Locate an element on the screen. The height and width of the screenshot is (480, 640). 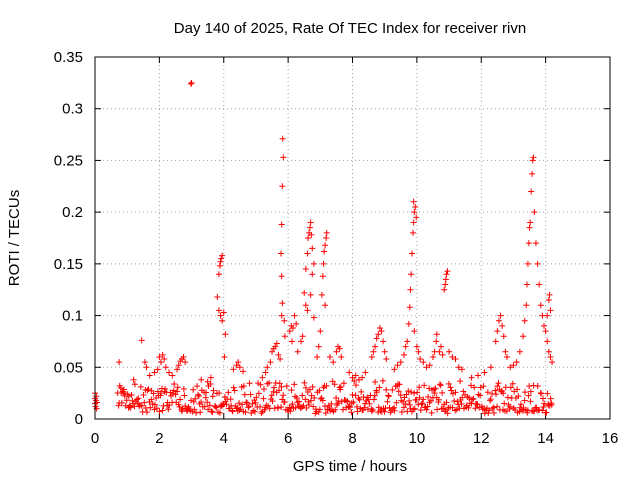
y-tick-label: 0.2 is located at coordinates (72, 212).